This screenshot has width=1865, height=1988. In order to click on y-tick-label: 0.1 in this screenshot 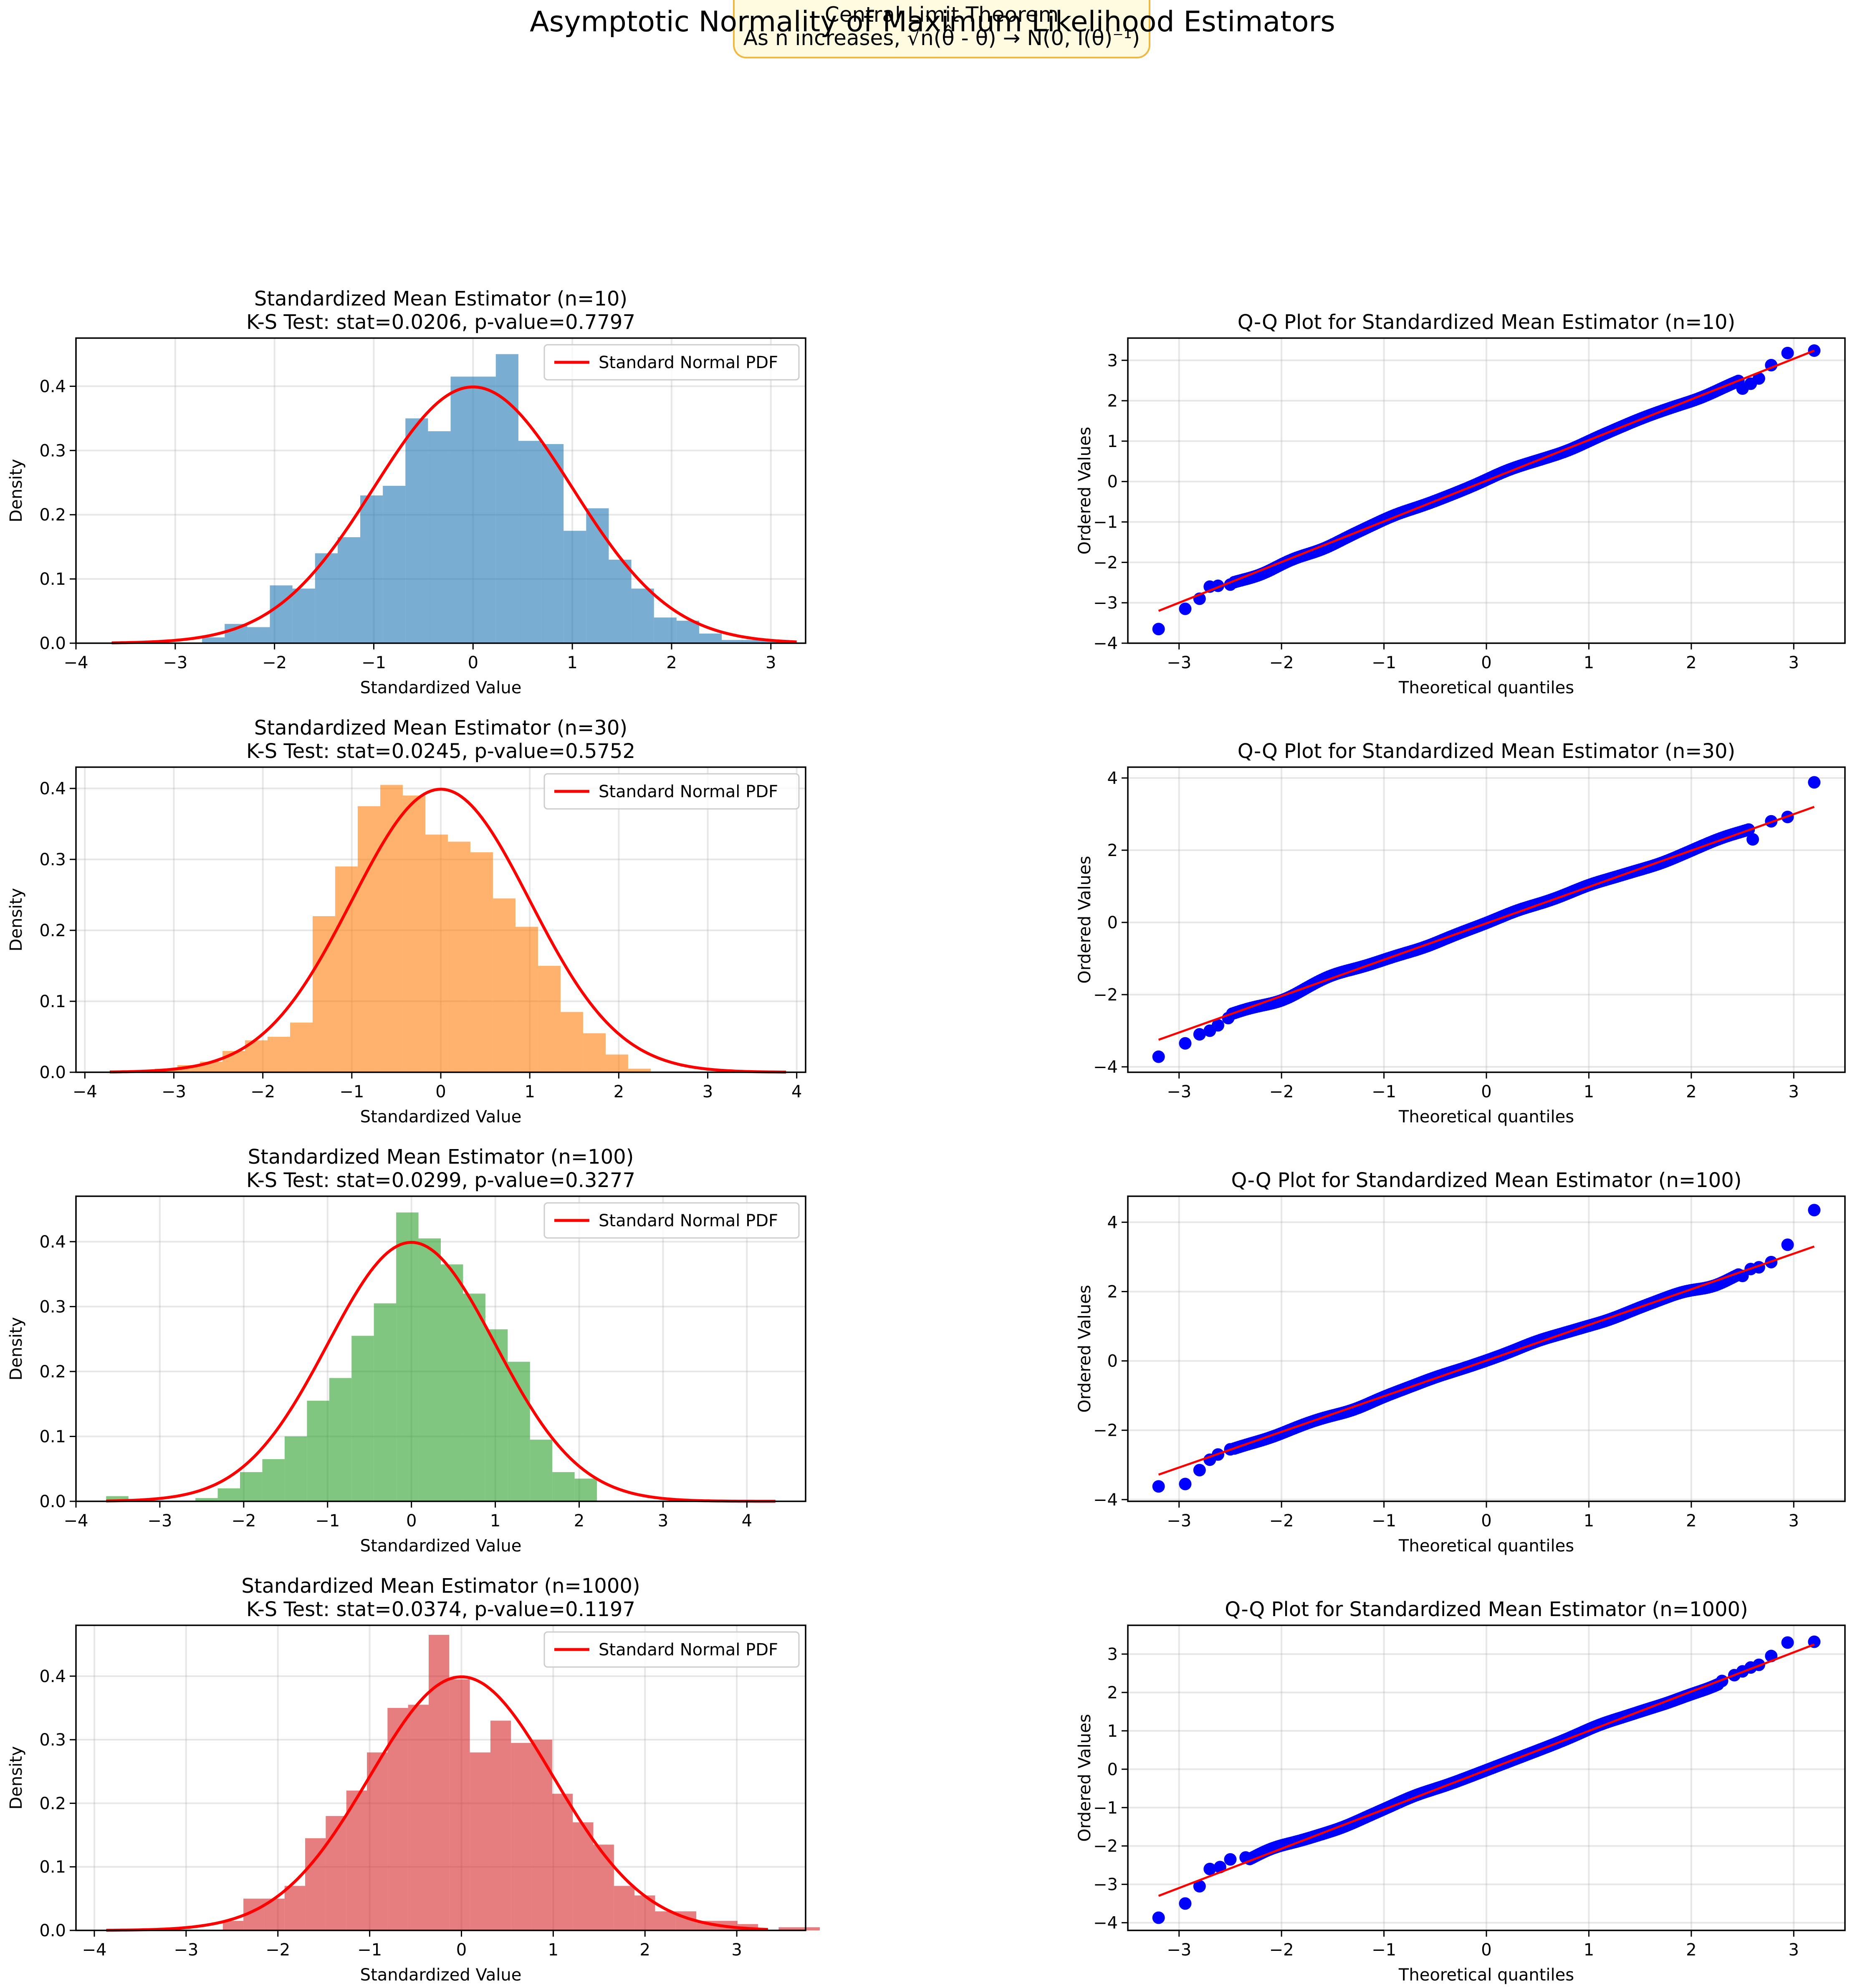, I will do `click(52, 579)`.